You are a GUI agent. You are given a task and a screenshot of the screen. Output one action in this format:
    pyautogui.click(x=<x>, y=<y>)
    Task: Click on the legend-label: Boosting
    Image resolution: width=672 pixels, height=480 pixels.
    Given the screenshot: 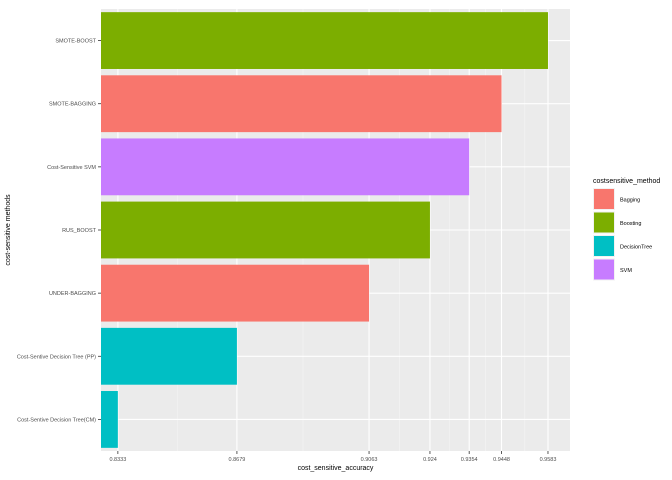 What is the action you would take?
    pyautogui.click(x=630, y=224)
    